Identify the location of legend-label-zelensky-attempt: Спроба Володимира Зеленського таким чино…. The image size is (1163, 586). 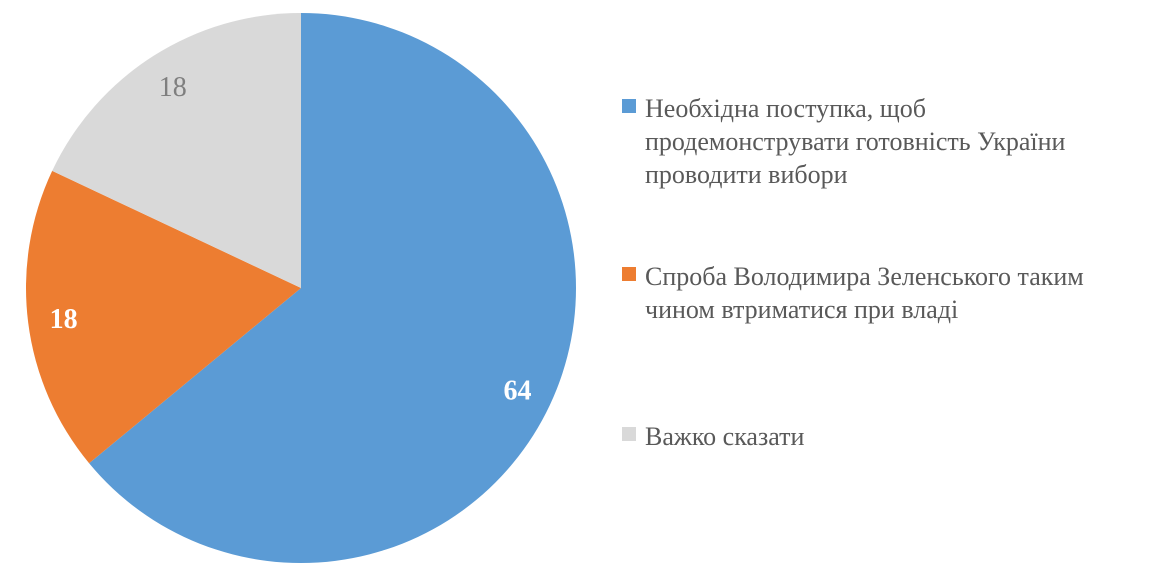
(864, 293).